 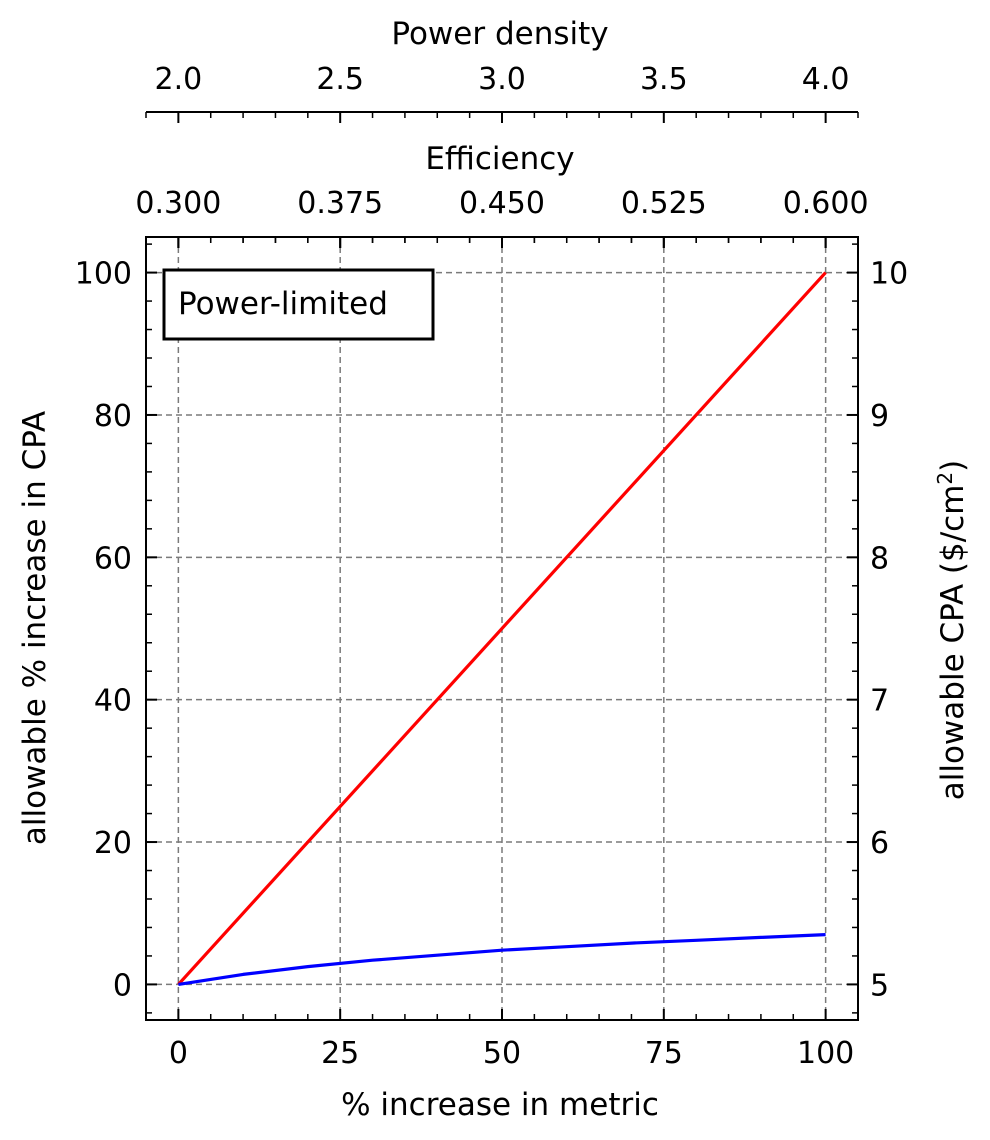 What do you see at coordinates (500, 1105) in the screenshot?
I see `x-axis-label: % increase in metric` at bounding box center [500, 1105].